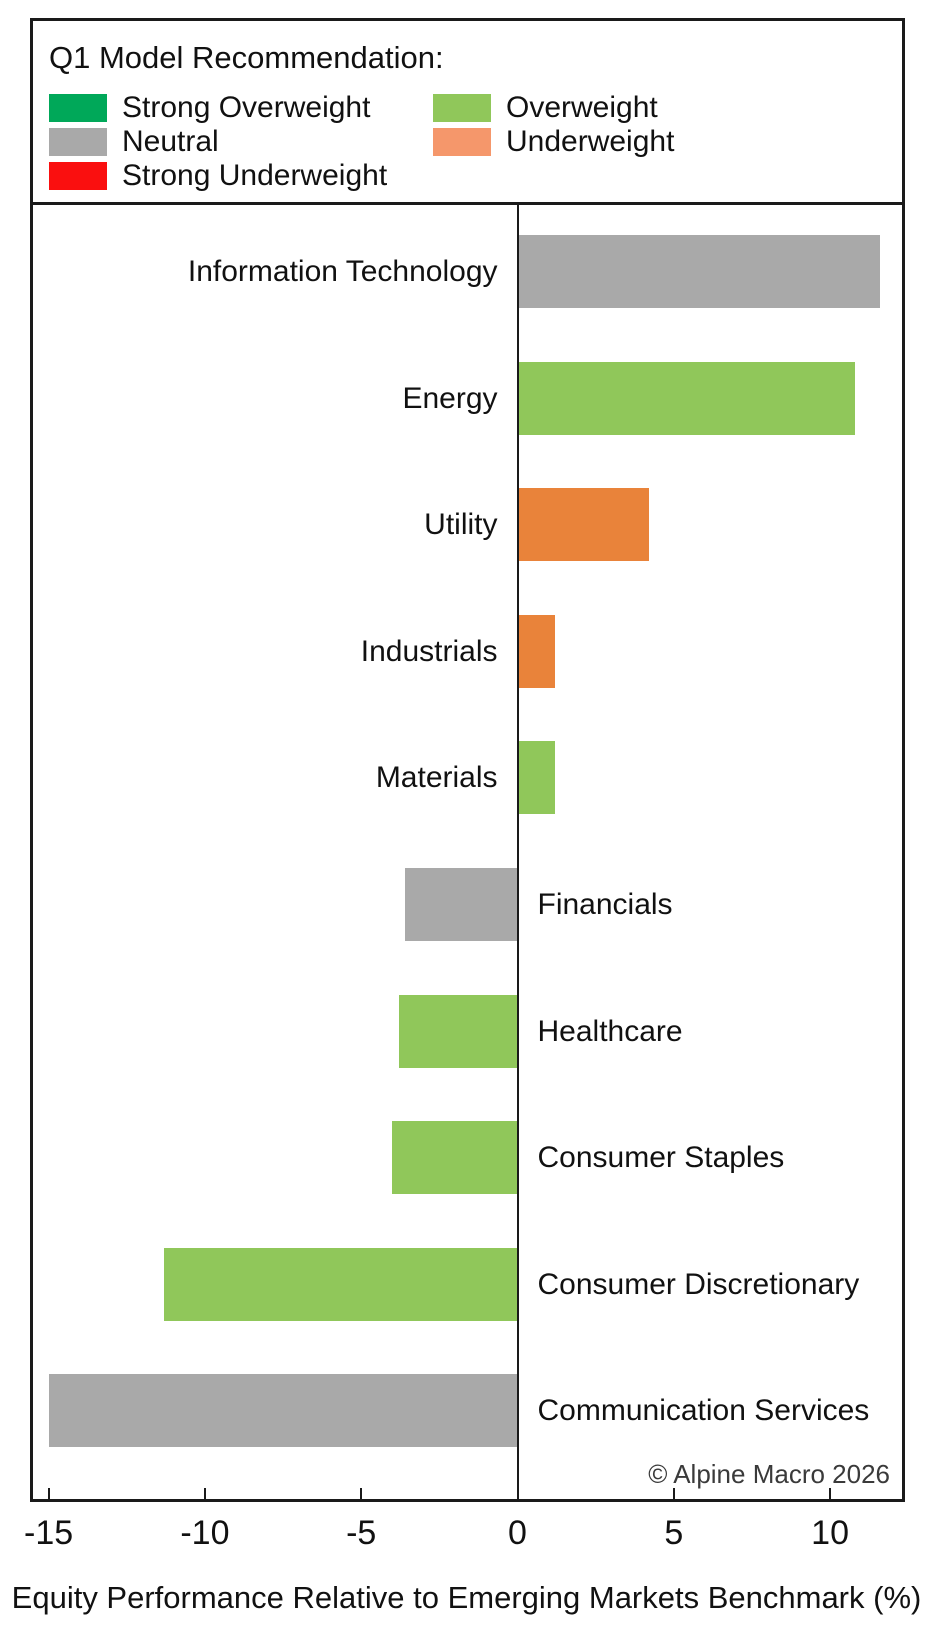 The width and height of the screenshot is (933, 1650). Describe the element at coordinates (517, 853) in the screenshot. I see `zero-baseline` at that location.